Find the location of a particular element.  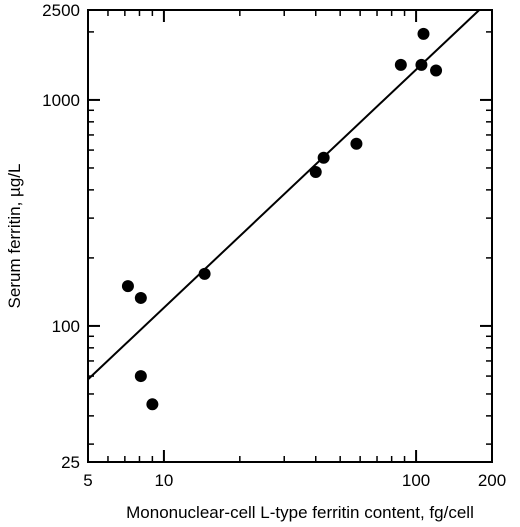

x-tick-label: 100 is located at coordinates (416, 480).